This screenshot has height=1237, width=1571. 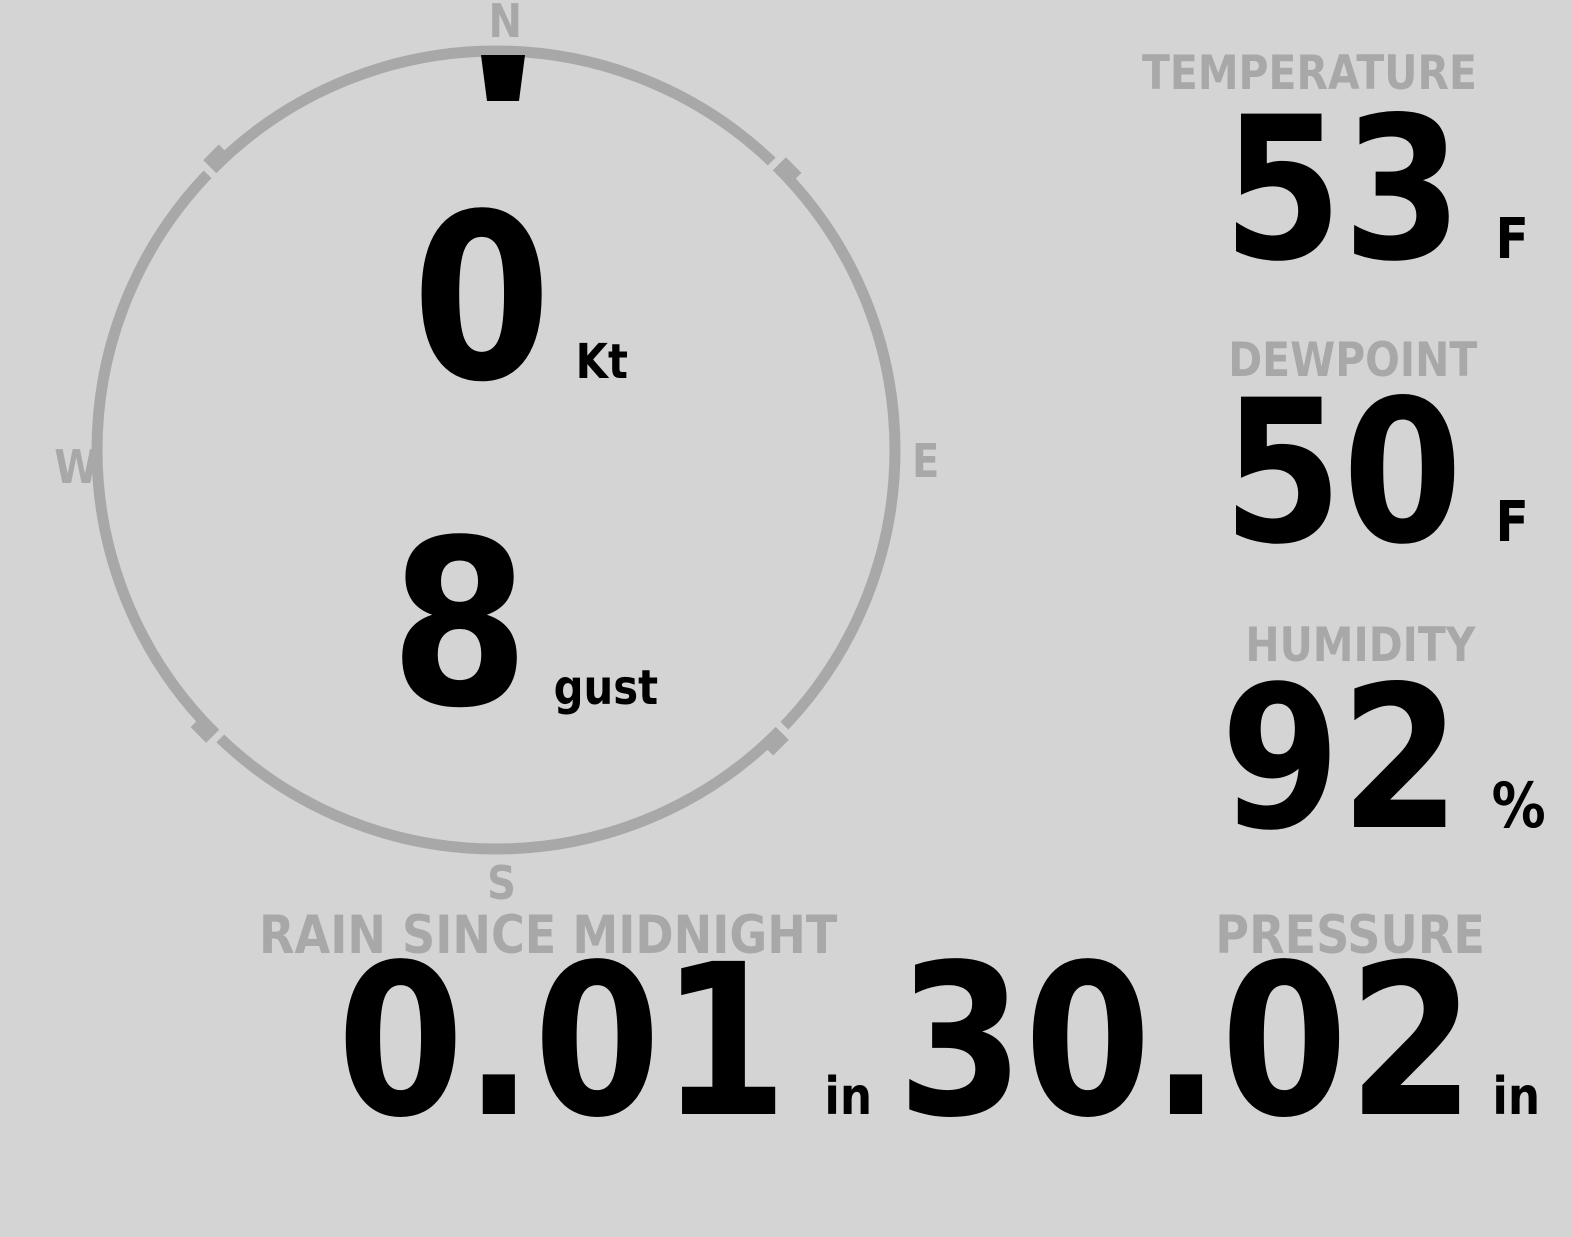 I want to click on wind-gust-value: 8, so click(x=460, y=625).